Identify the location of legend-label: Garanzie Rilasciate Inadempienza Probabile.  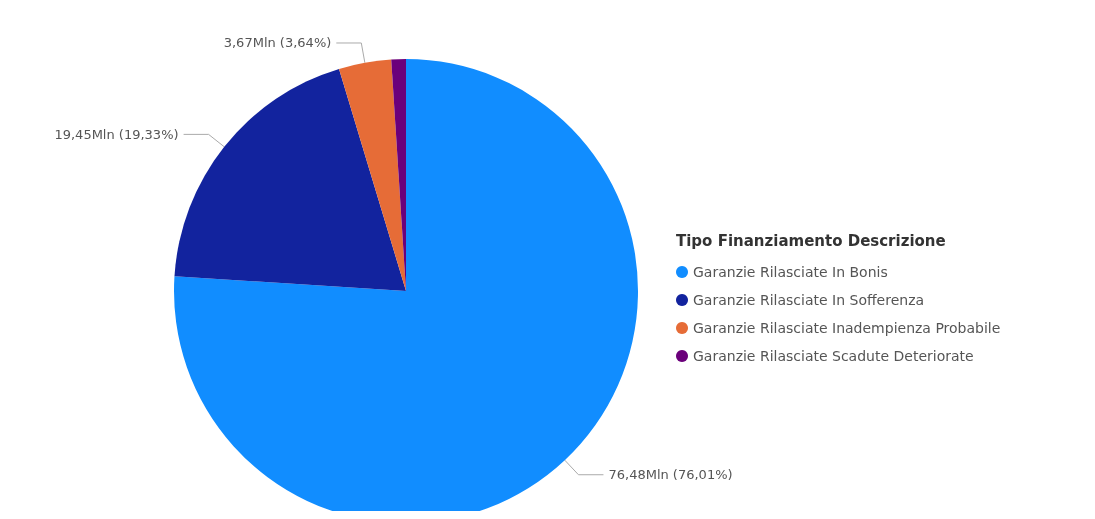
(847, 328).